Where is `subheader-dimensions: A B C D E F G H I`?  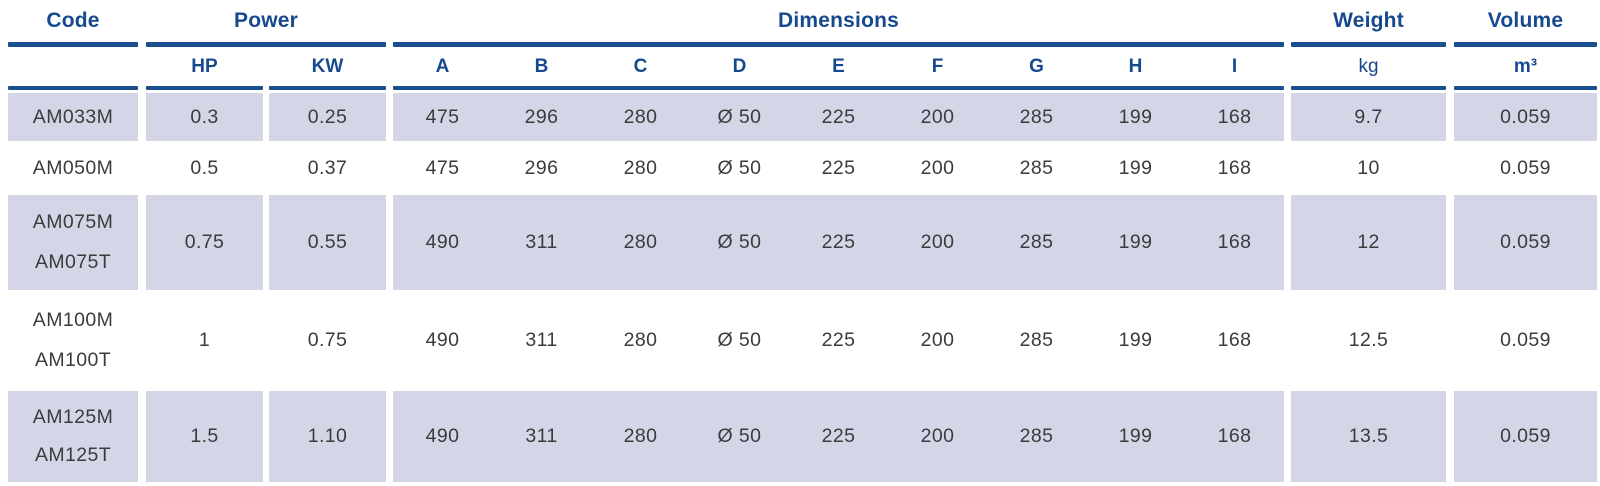 subheader-dimensions: A B C D E F G H I is located at coordinates (838, 67).